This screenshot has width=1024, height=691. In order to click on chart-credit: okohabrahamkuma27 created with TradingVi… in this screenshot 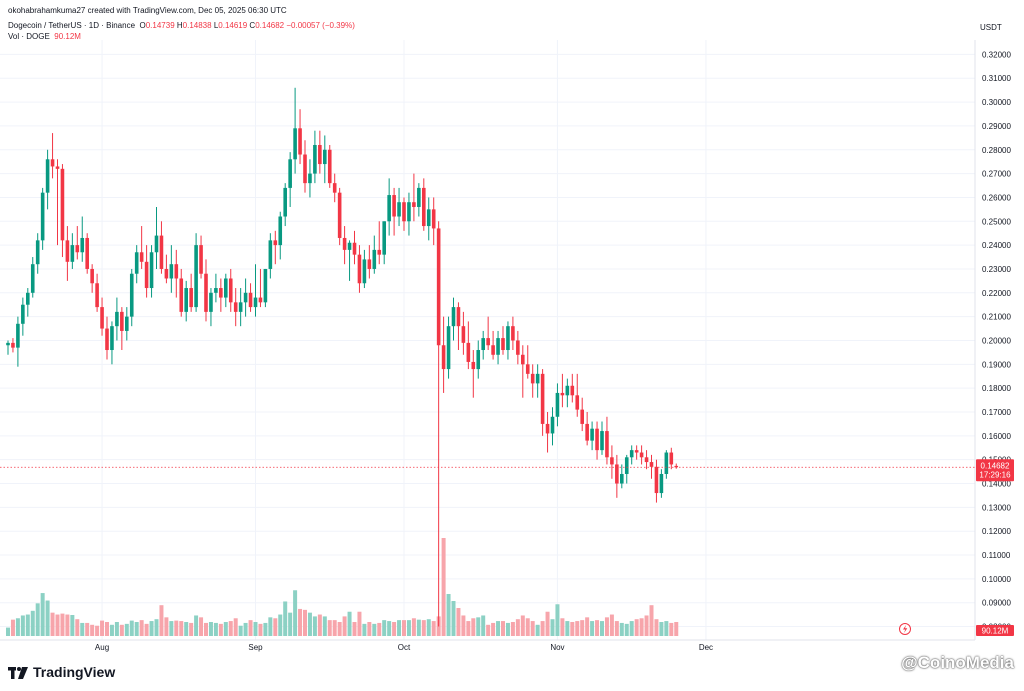, I will do `click(147, 10)`.